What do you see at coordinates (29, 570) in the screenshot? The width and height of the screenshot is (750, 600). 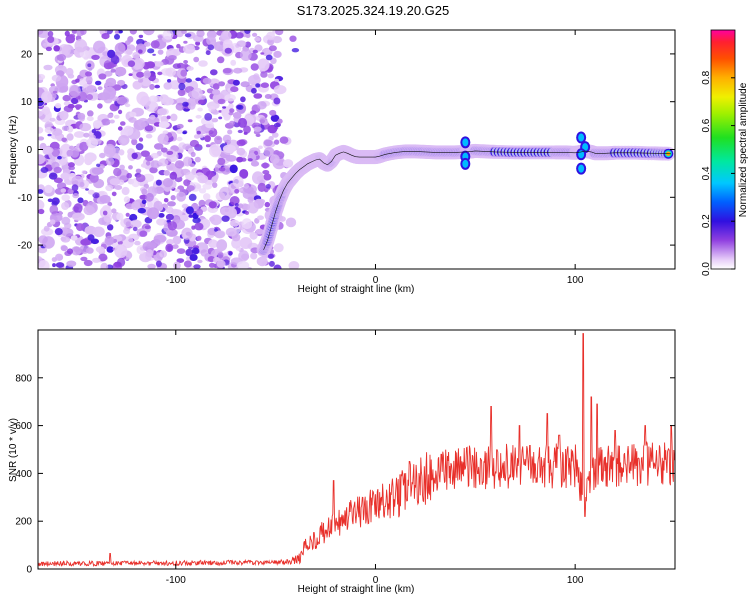 I see `snr-ytick-label: 0` at bounding box center [29, 570].